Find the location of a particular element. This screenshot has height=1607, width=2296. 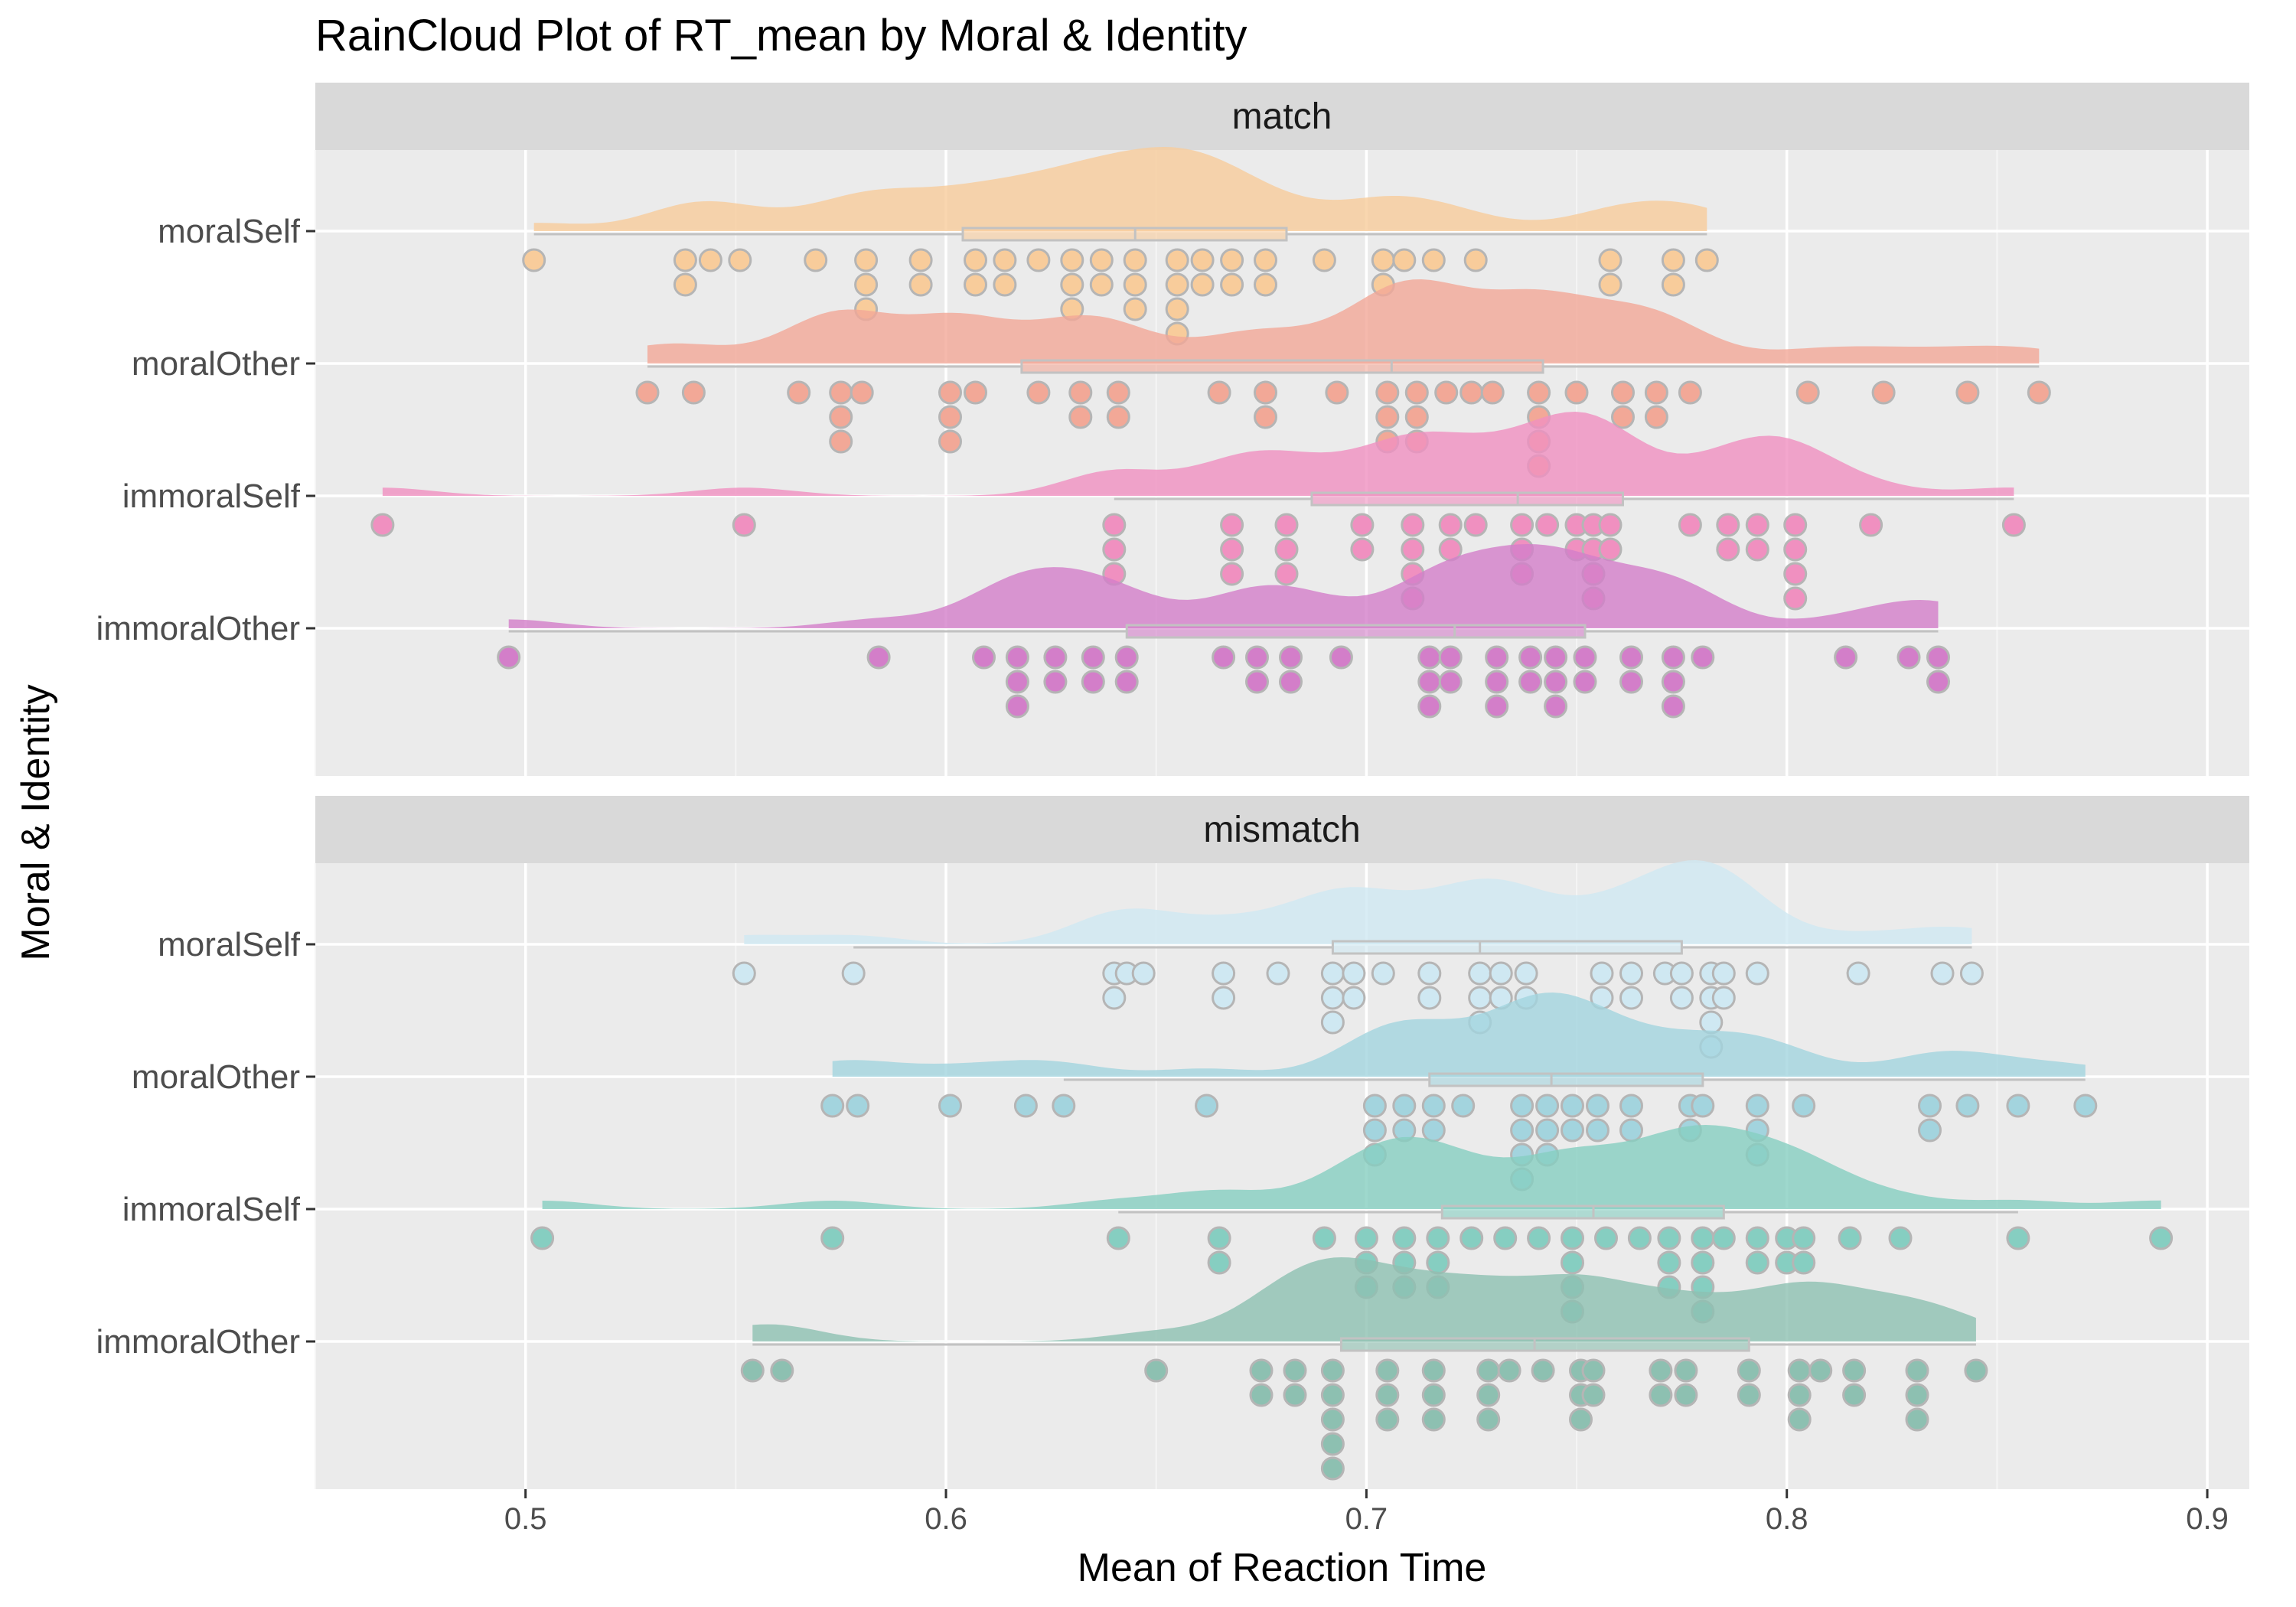

box-iqr is located at coordinates (1356, 631).